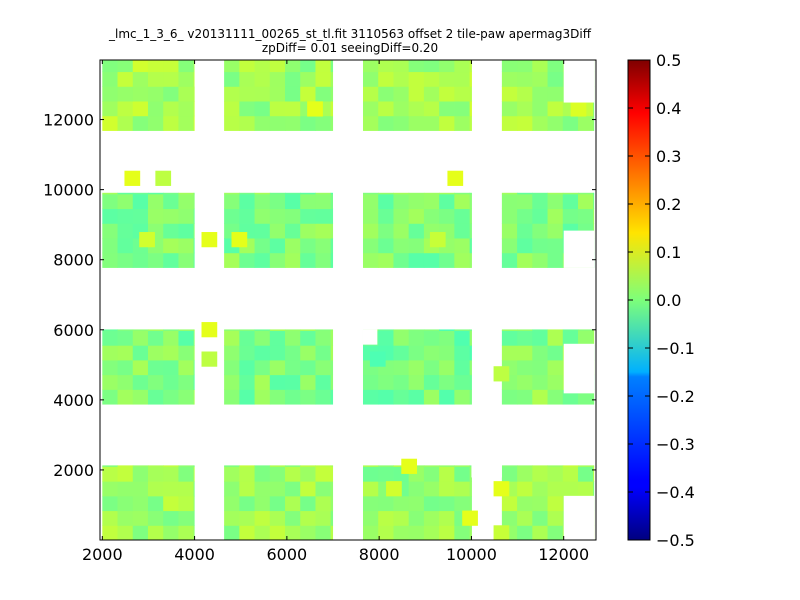 This screenshot has height=600, width=800. What do you see at coordinates (287, 554) in the screenshot?
I see `x-tick-label: 6000` at bounding box center [287, 554].